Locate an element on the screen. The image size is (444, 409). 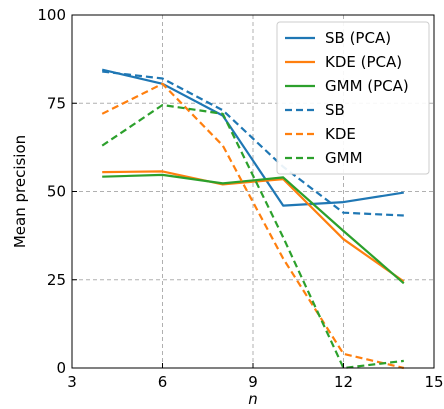
y-tick-label: 50 is located at coordinates (56, 192).